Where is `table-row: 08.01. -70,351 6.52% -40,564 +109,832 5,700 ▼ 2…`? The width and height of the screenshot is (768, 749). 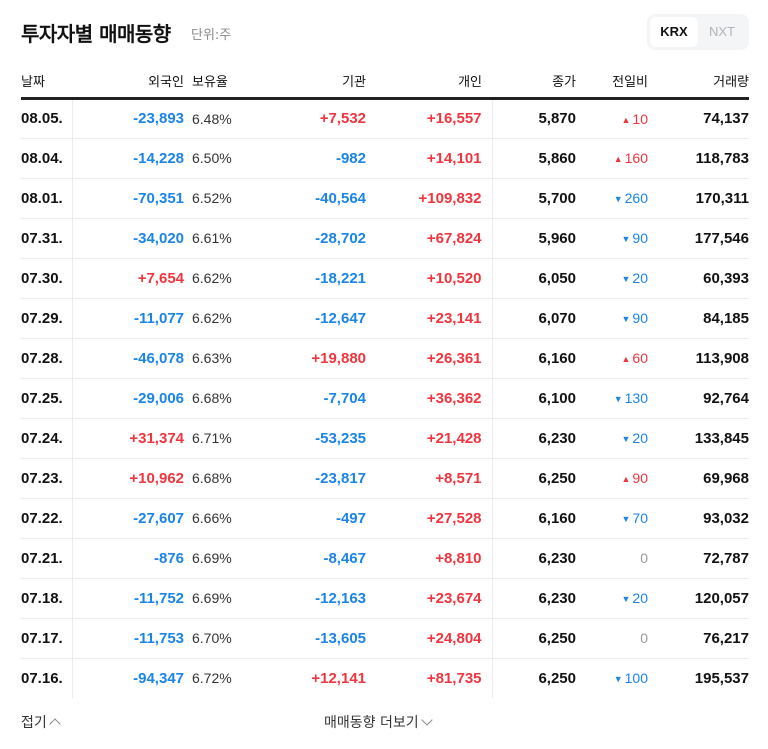 table-row: 08.01. -70,351 6.52% -40,564 +109,832 5,700 ▼ 2… is located at coordinates (385, 198).